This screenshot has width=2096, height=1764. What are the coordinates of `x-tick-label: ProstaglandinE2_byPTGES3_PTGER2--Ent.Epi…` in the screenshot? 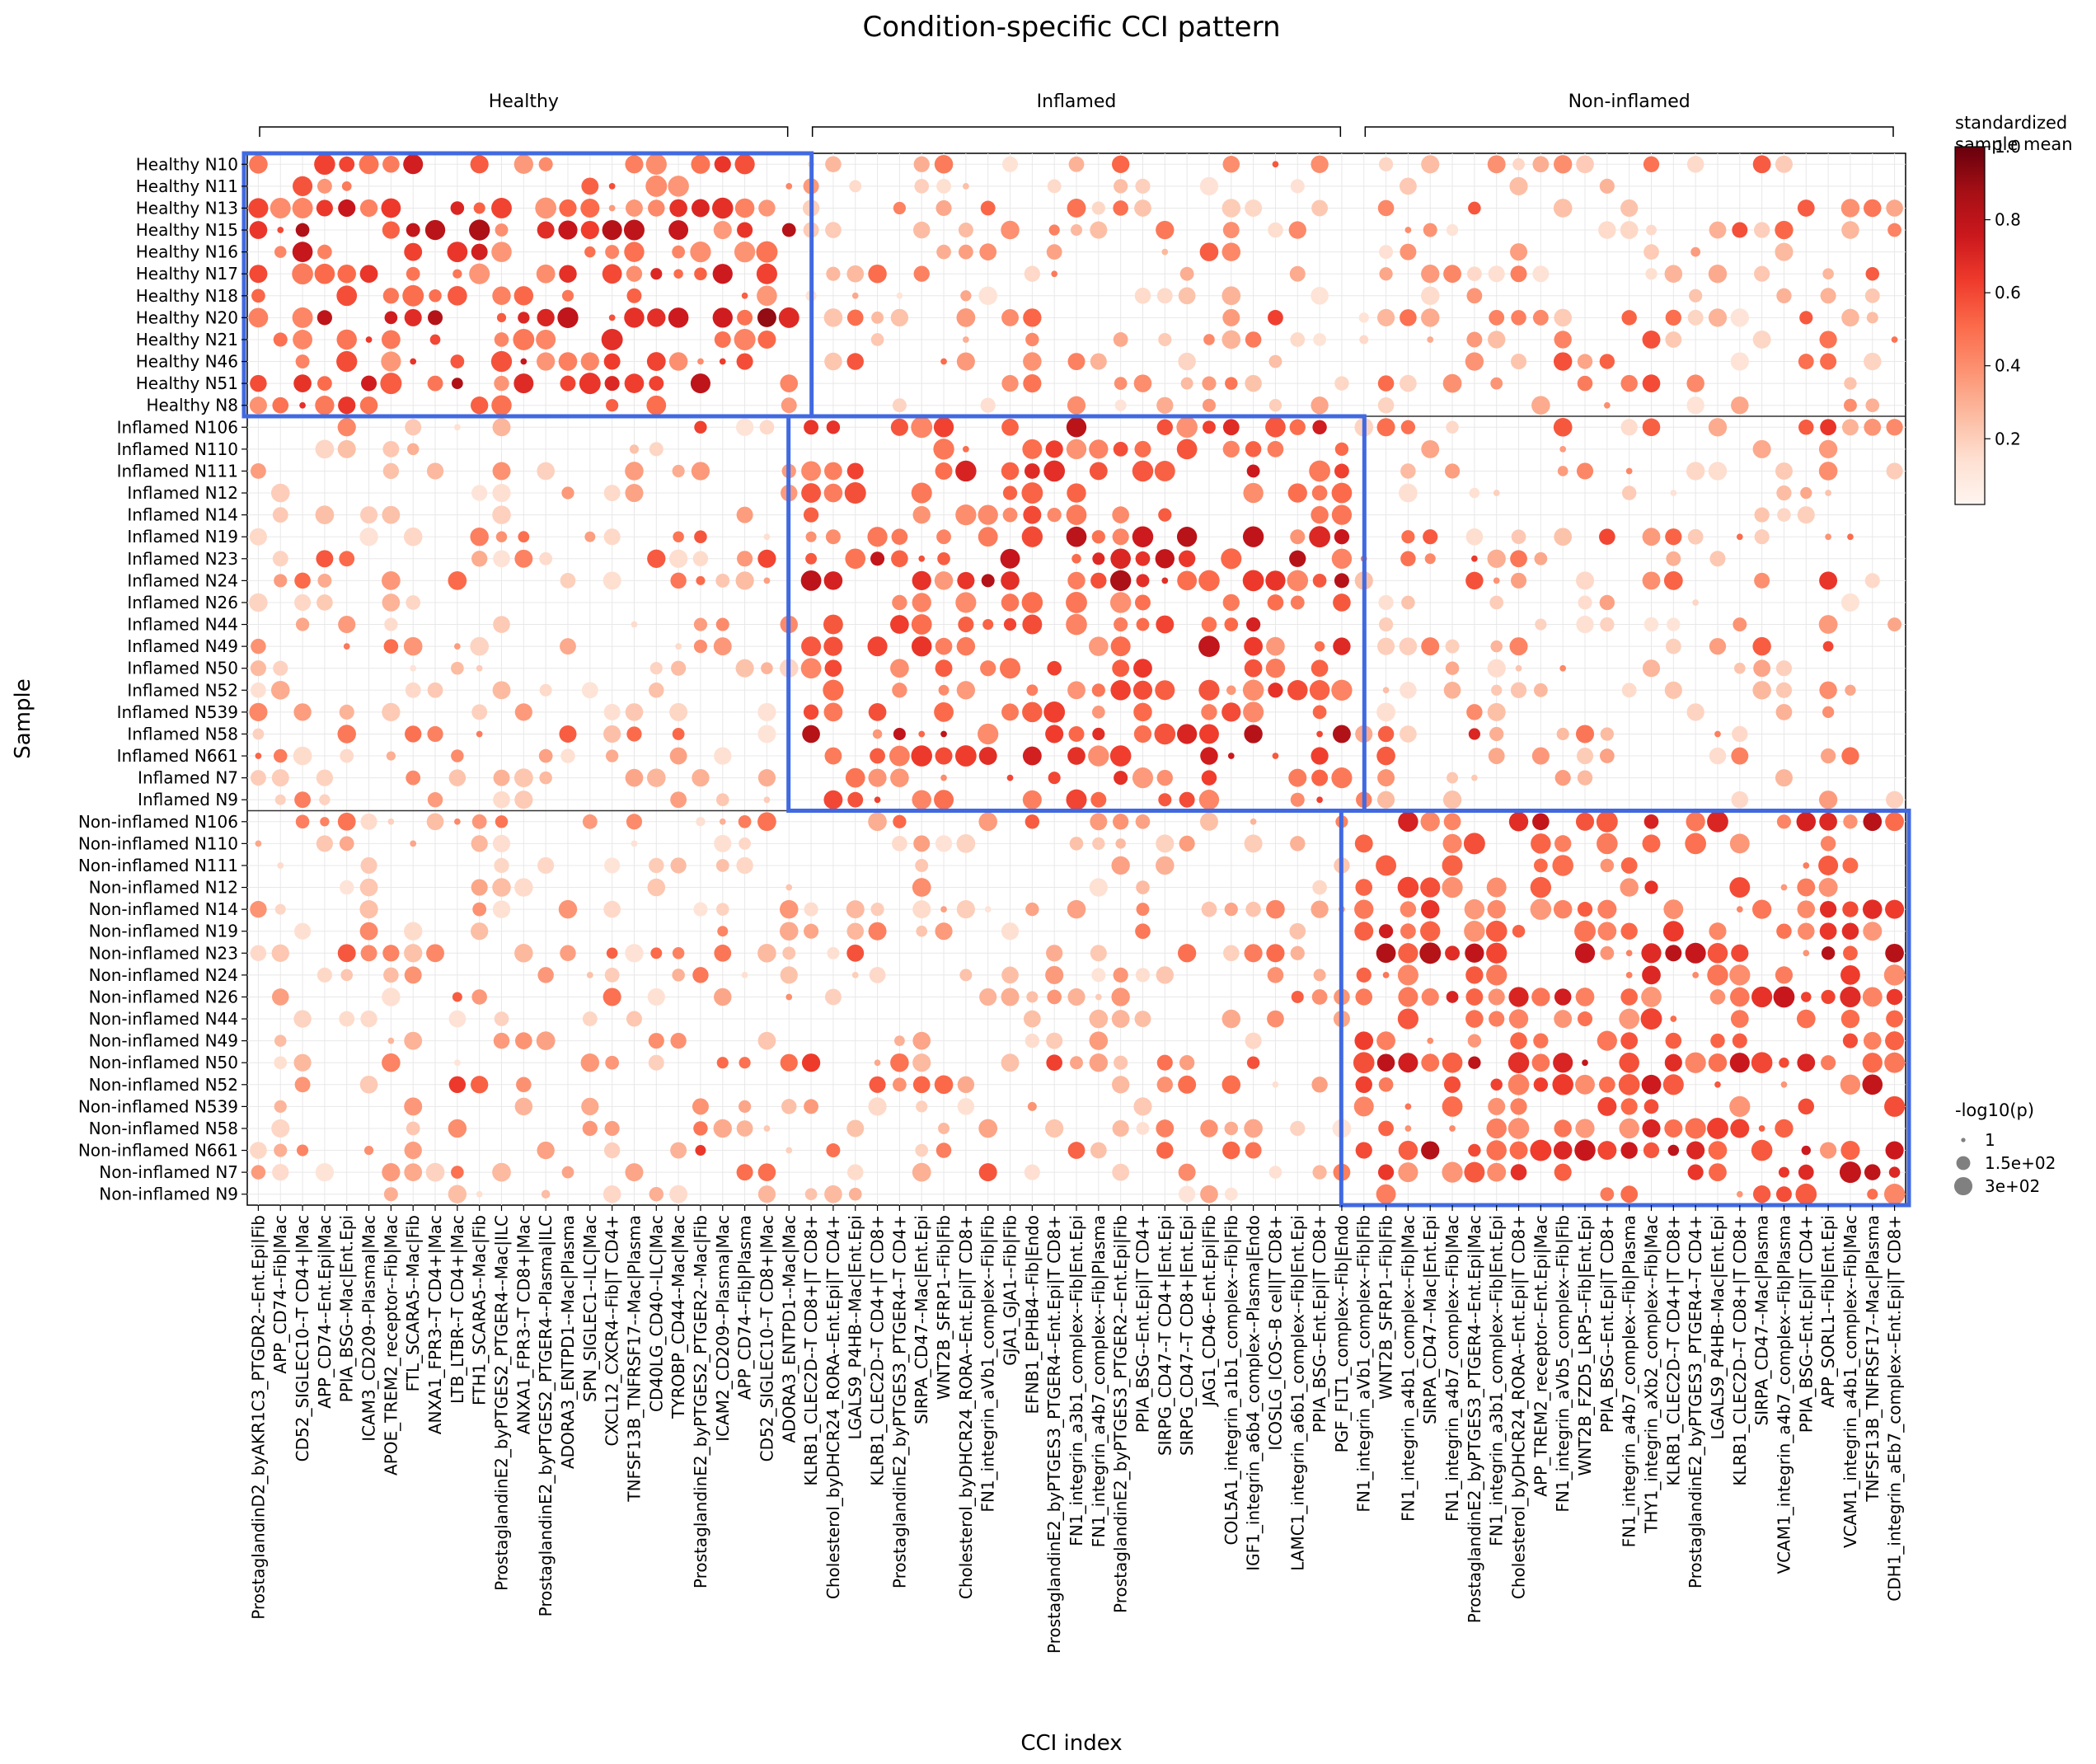 It's located at (1121, 1414).